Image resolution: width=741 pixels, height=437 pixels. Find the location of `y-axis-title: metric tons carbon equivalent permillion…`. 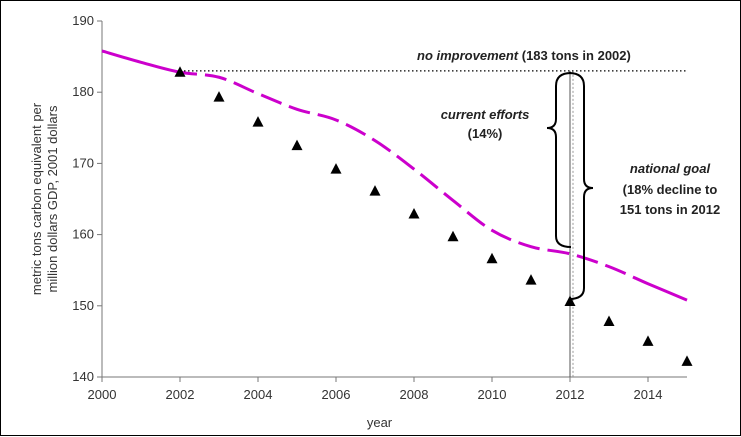

y-axis-title: metric tons carbon equivalent permillion… is located at coordinates (44, 198).